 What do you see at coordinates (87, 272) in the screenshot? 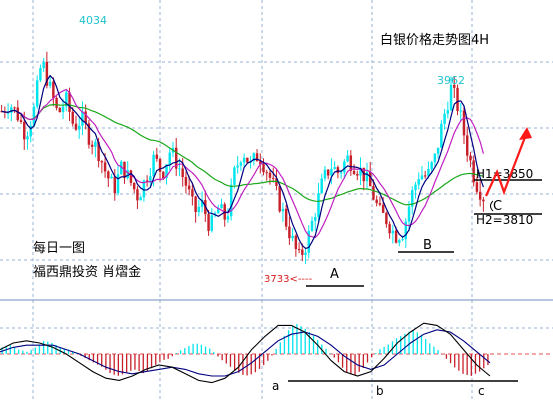
I see `caption-line-2: 福西鼎投资 肖熠金` at bounding box center [87, 272].